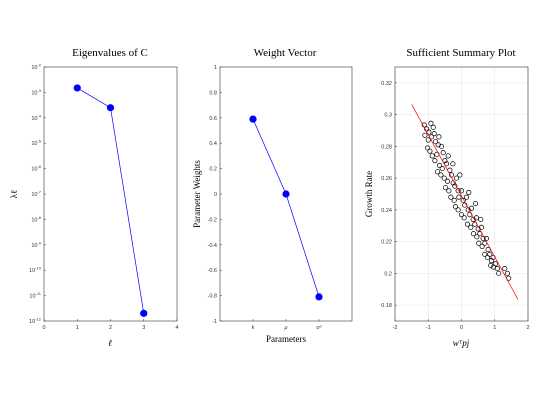 Image resolution: width=550 pixels, height=400 pixels. I want to click on y-tick-label: 0, so click(215, 195).